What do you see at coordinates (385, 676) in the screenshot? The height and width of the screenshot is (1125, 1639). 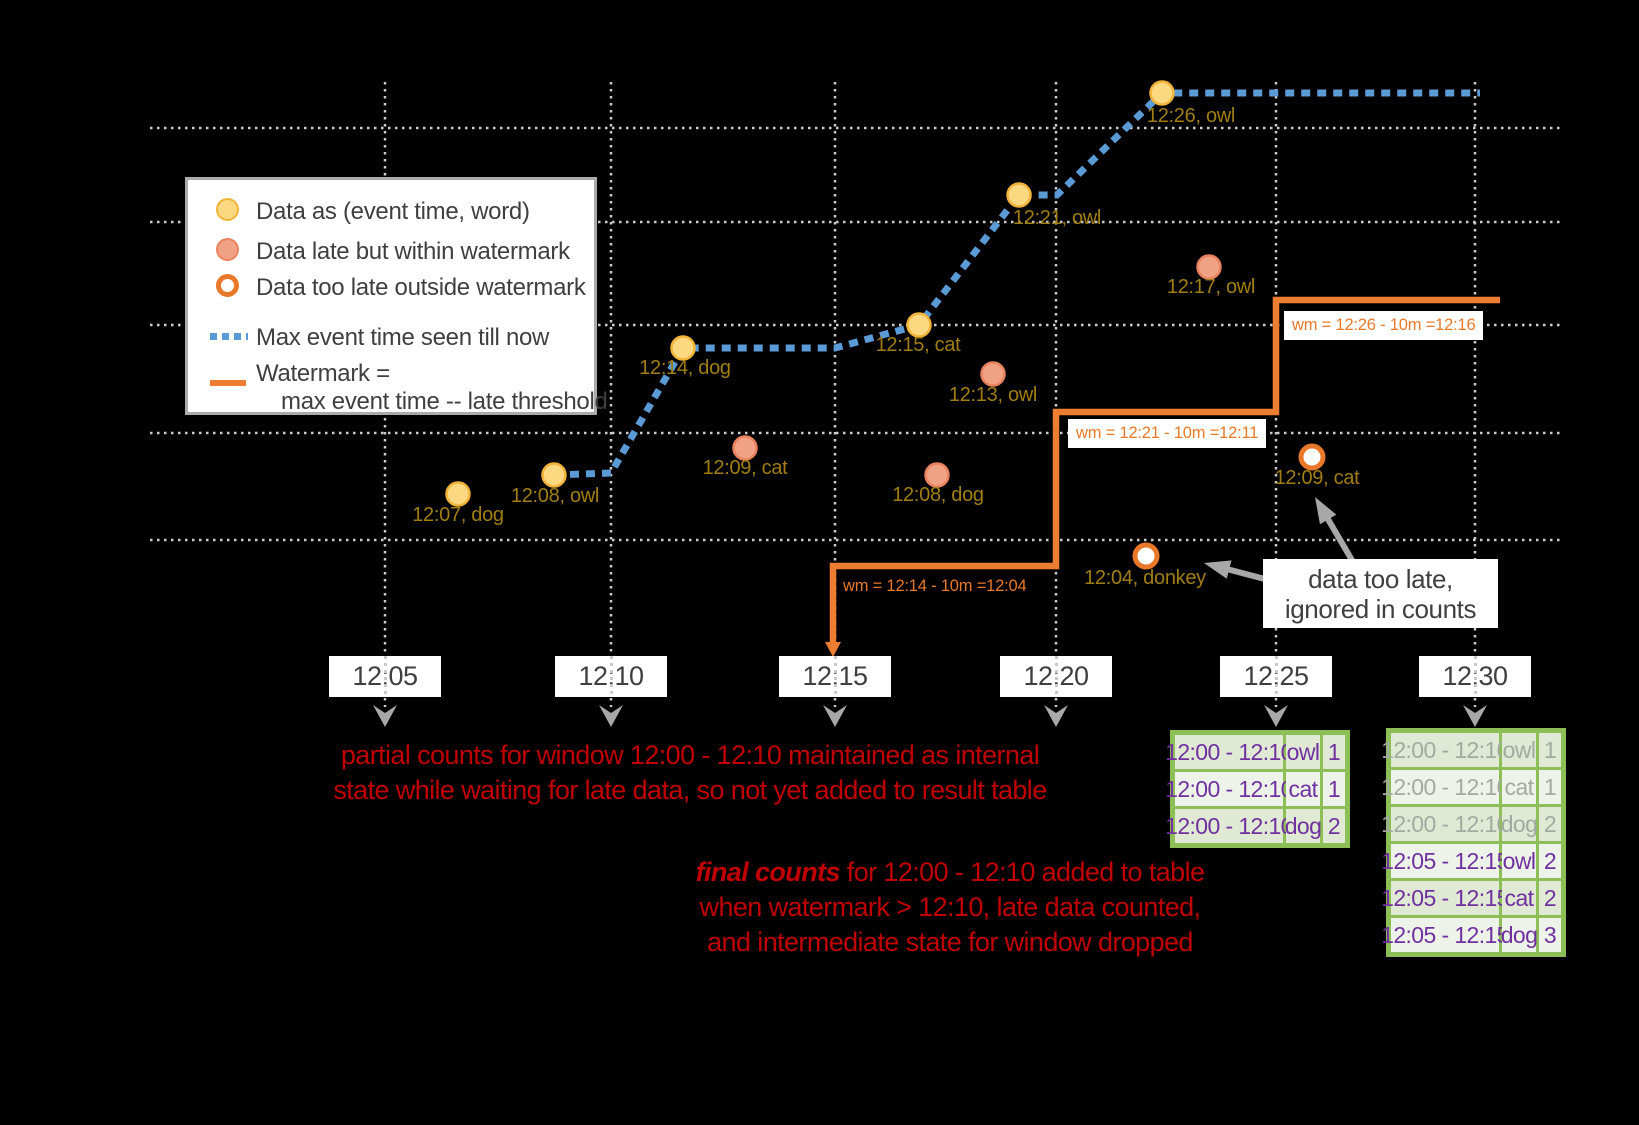 I see `x-axis-label-1205: 12:05` at bounding box center [385, 676].